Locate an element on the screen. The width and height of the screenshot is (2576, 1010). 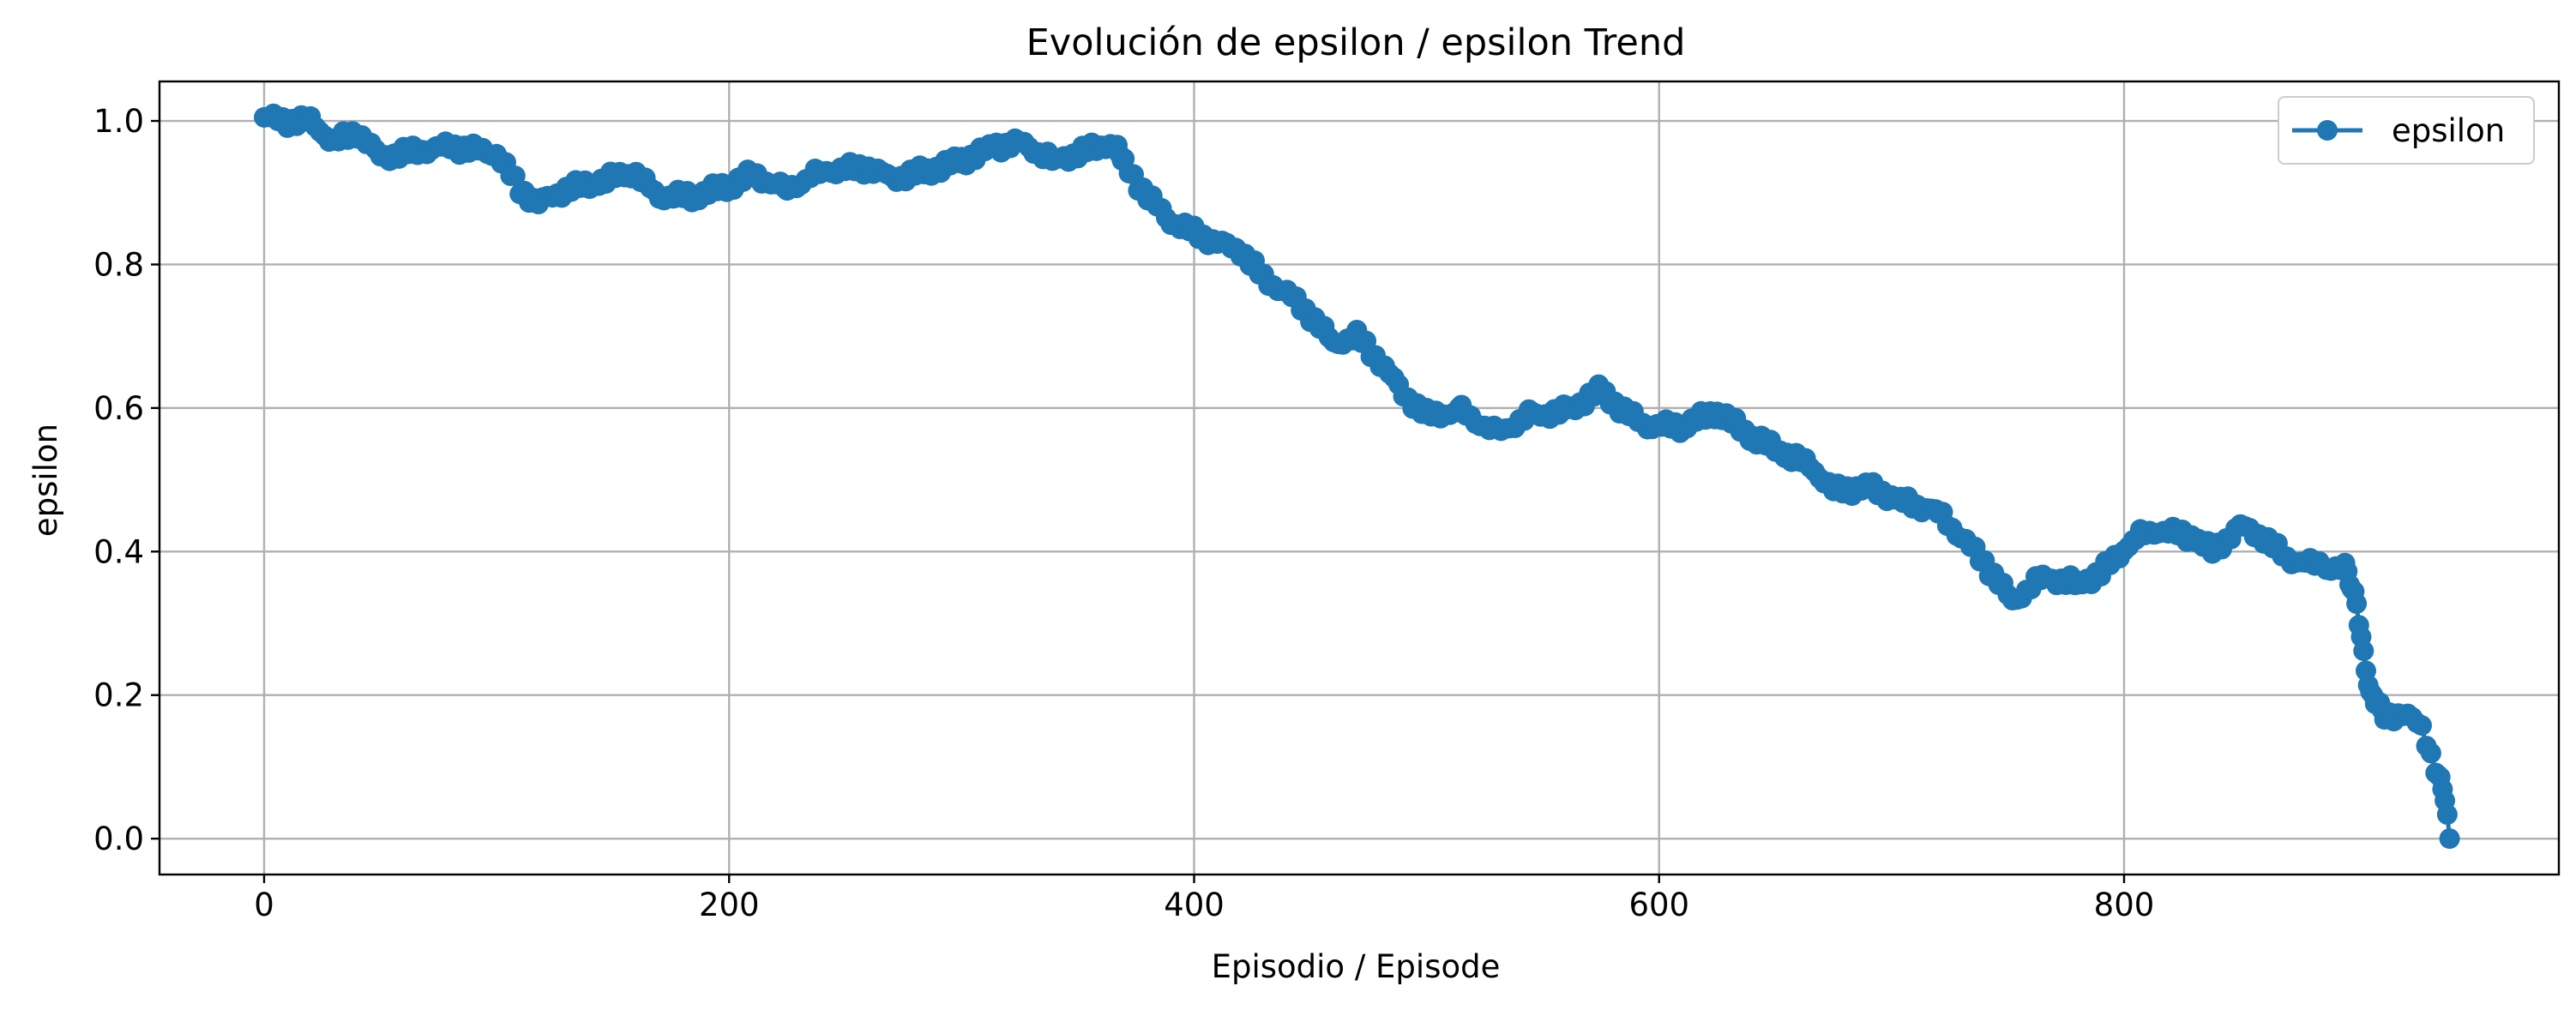
x-tick-label: 600 is located at coordinates (1658, 905).